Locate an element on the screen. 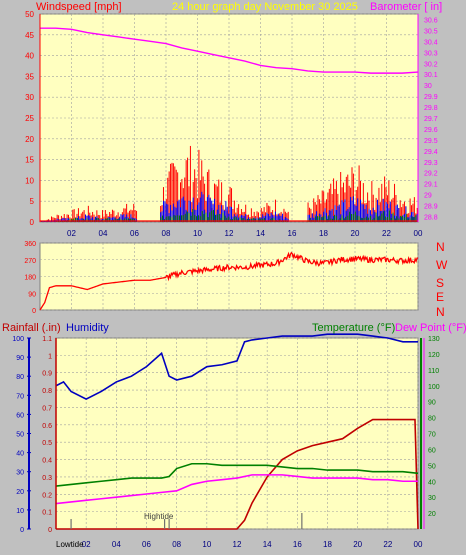 This screenshot has width=466, height=555. wind-tick-label: 5 is located at coordinates (32, 201).